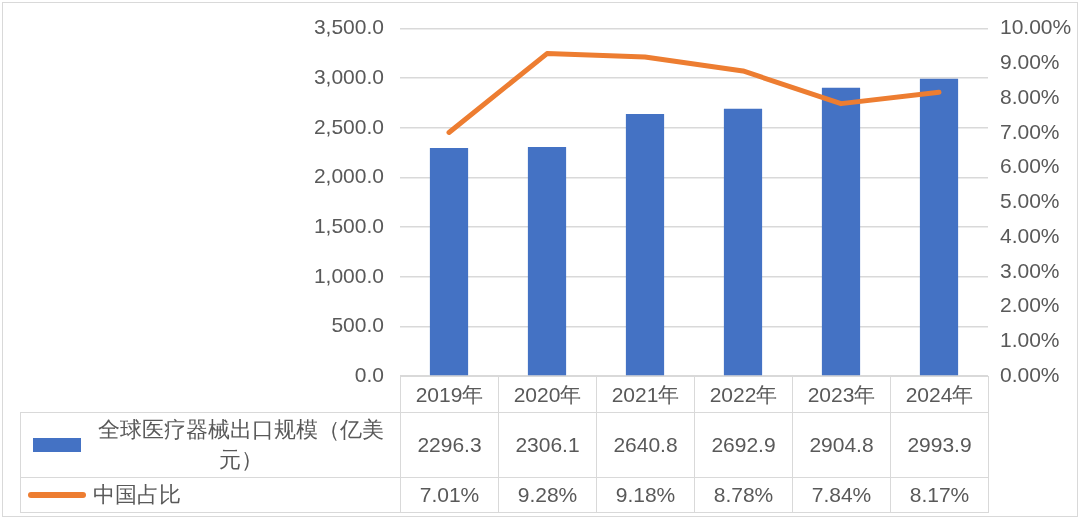  I want to click on x-tick-label: 2021年, so click(645, 394).